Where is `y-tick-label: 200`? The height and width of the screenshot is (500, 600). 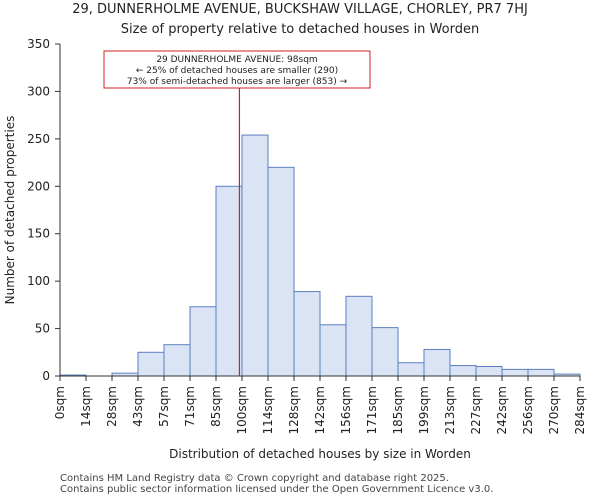 y-tick-label: 200 is located at coordinates (38, 186).